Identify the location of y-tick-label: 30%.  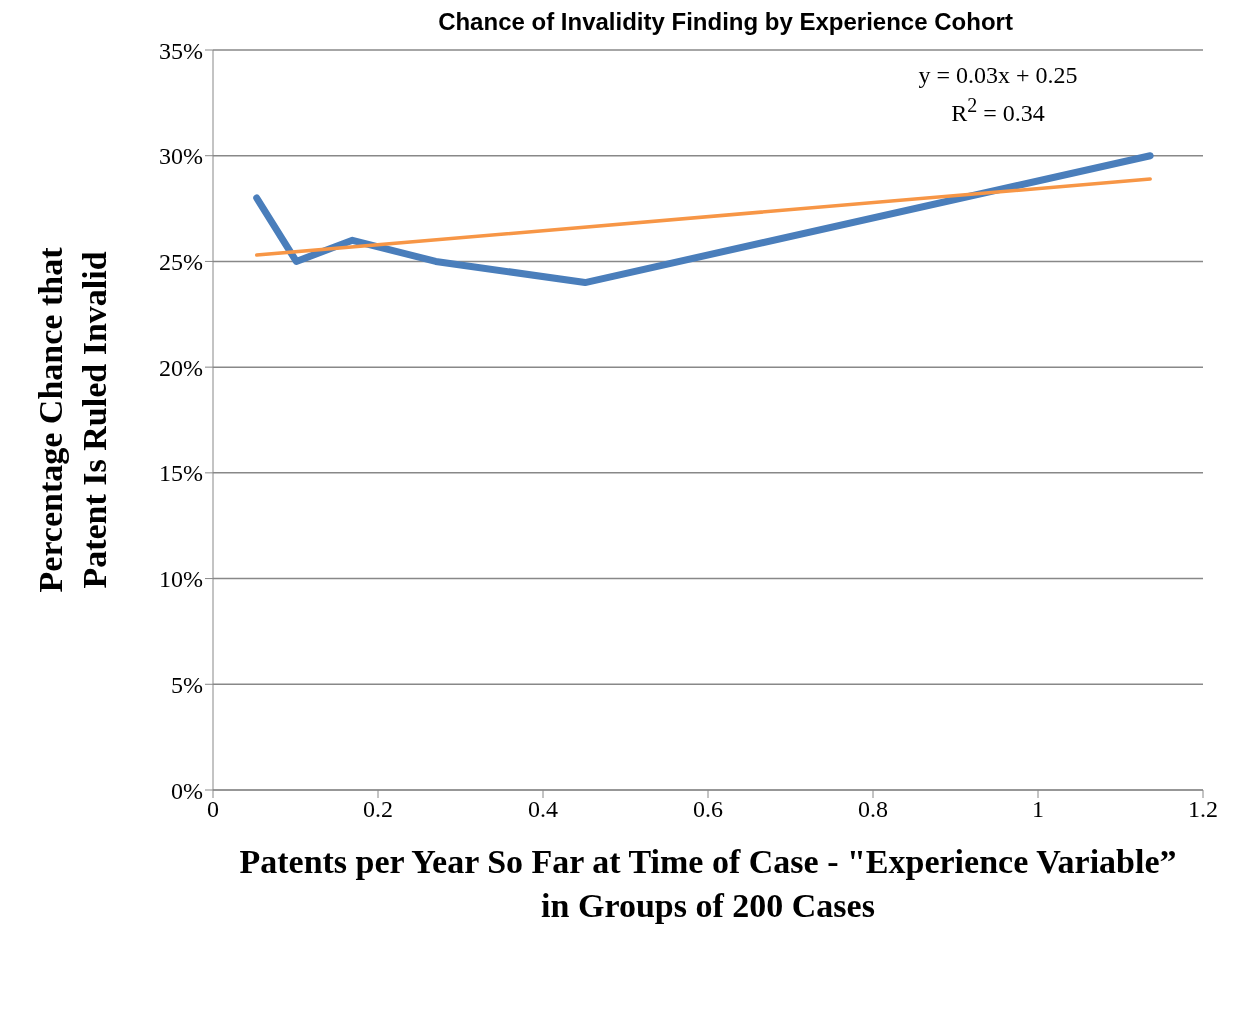
(181, 156).